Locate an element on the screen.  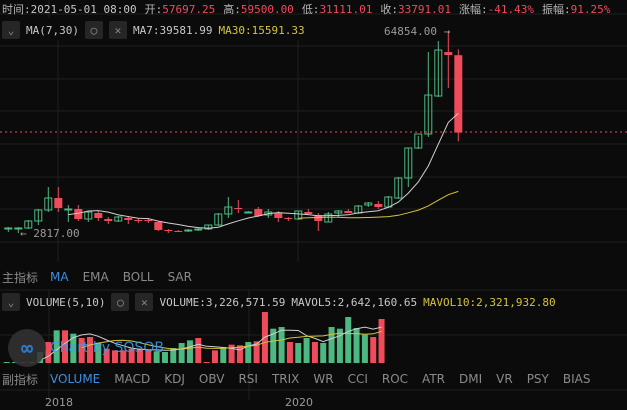
main-indicator-tabs: 主指标 MA EMA BOLL SAR is located at coordinates (104, 277).